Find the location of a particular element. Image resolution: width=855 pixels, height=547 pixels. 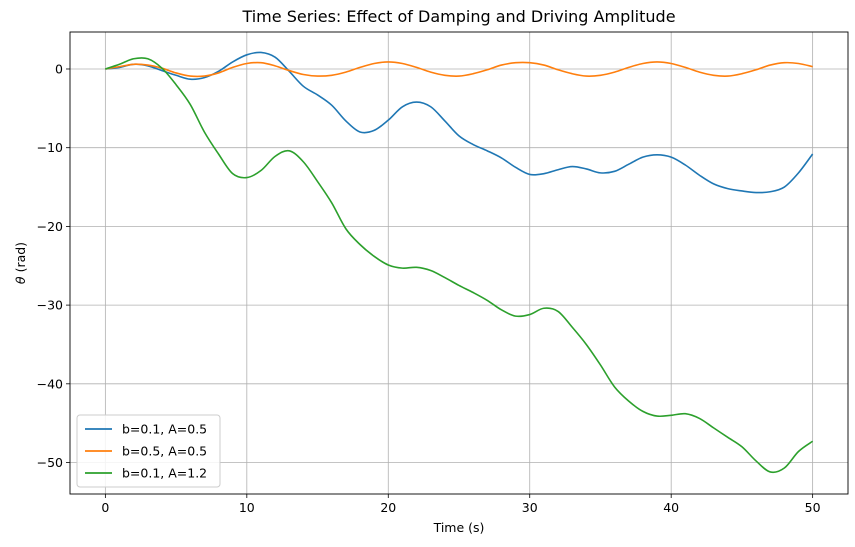

x-tick-label: 50 is located at coordinates (813, 507).